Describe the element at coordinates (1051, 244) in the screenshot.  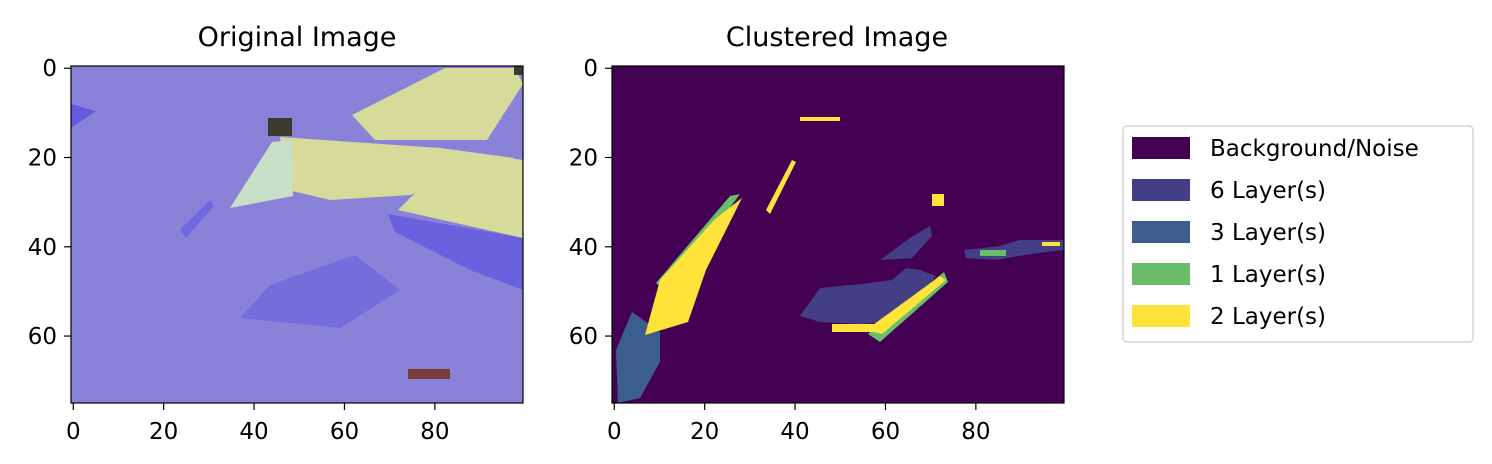
I see `cluster-2-layer-right-dots` at that location.